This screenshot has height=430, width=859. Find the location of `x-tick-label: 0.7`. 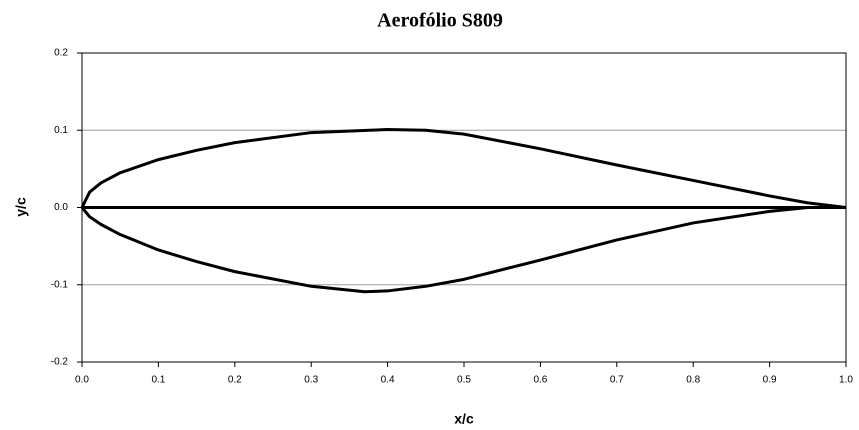

x-tick-label: 0.7 is located at coordinates (617, 380).